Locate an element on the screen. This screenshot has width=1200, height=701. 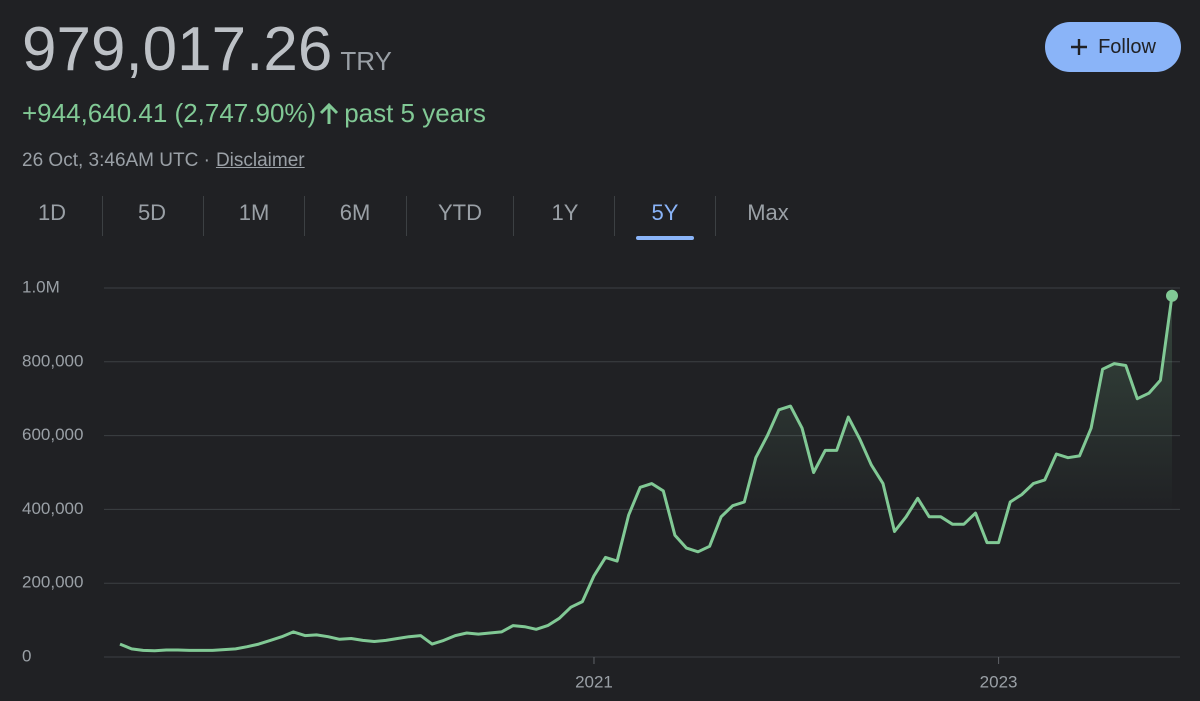
change-row: +944,640.41 (2,747.90%) past 5 years is located at coordinates (254, 113).